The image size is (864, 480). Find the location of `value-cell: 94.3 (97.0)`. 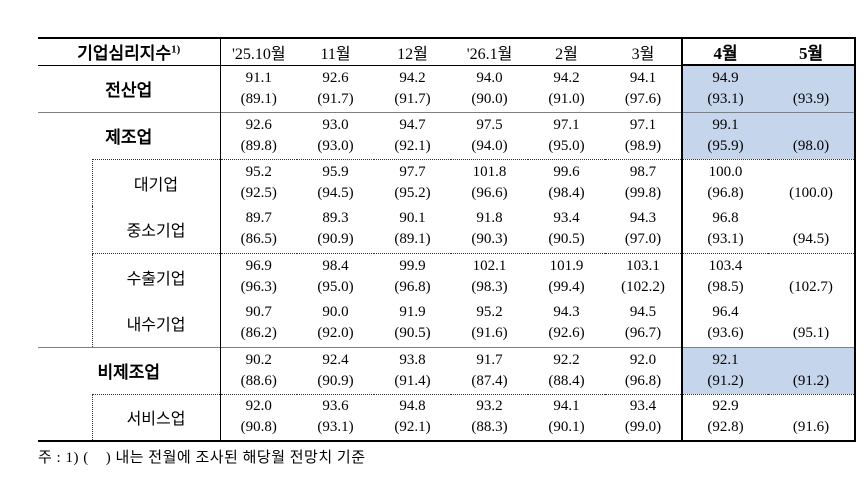

value-cell: 94.3 (97.0) is located at coordinates (643, 229).